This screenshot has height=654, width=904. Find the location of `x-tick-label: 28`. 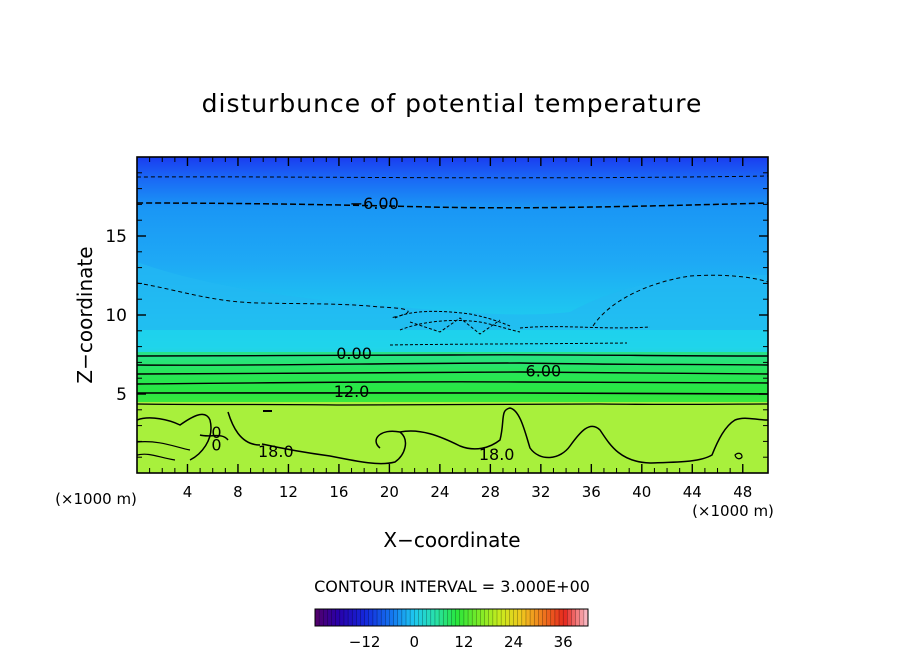

x-tick-label: 28 is located at coordinates (490, 492).